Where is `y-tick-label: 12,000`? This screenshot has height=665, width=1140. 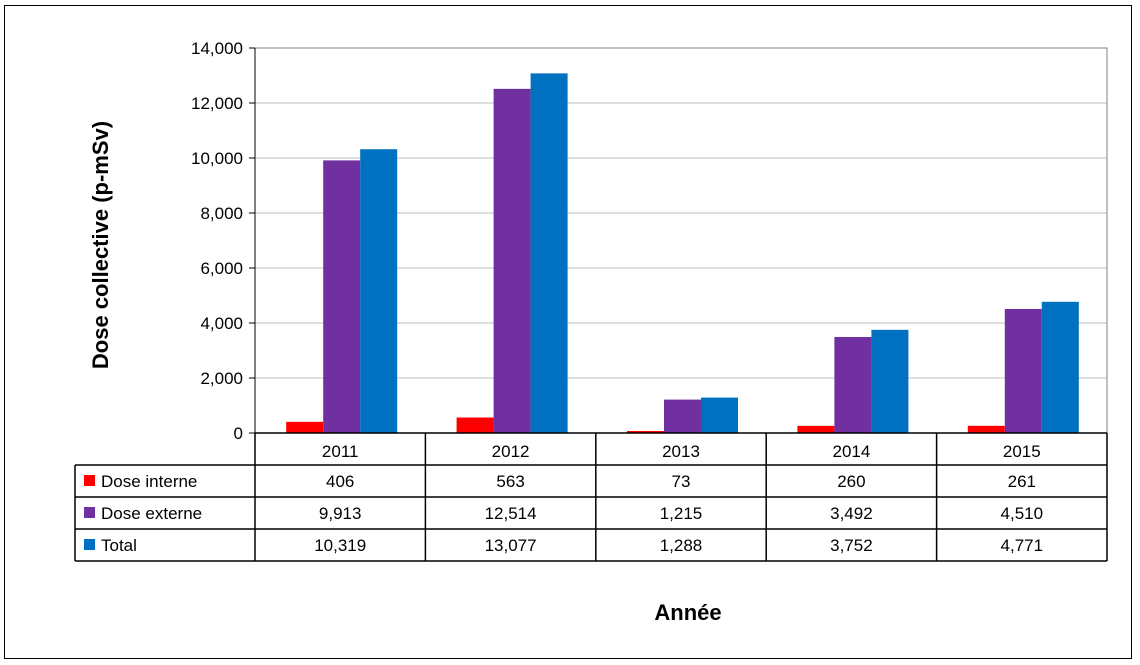
y-tick-label: 12,000 is located at coordinates (217, 103).